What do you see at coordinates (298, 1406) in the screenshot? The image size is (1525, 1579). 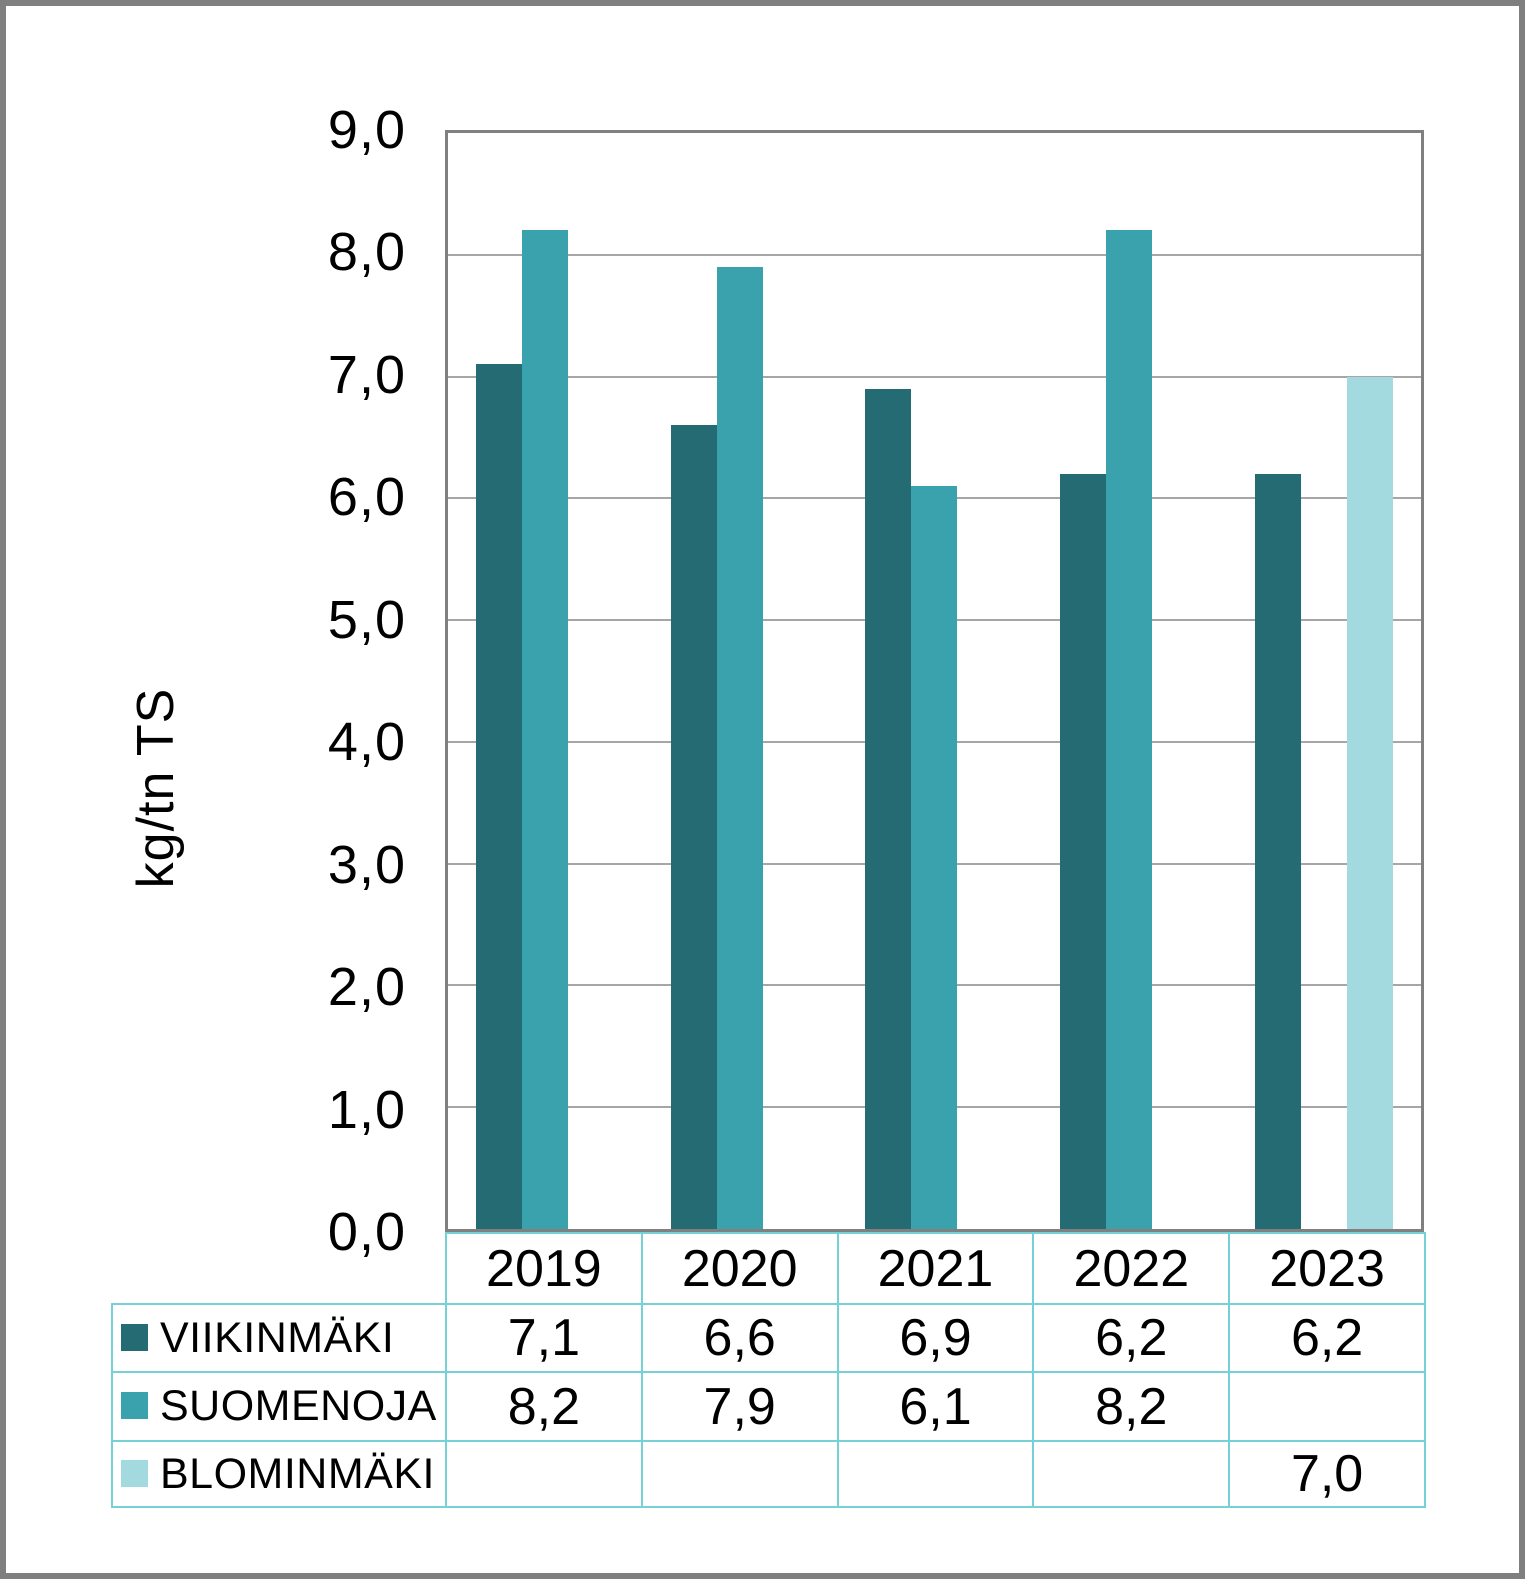 I see `series-name: SUOMENOJA` at bounding box center [298, 1406].